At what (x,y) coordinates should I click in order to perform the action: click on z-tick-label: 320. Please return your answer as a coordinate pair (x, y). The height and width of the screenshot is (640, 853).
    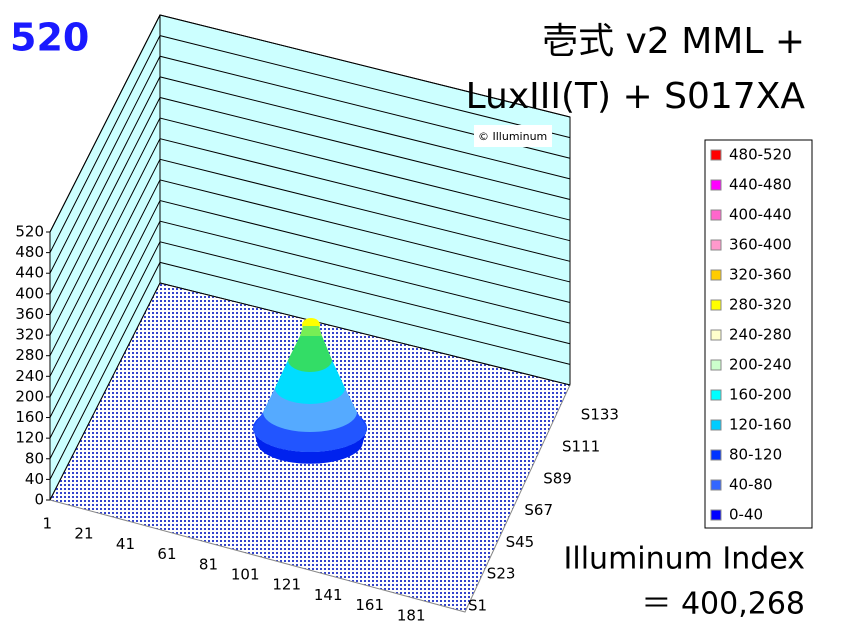
    Looking at the image, I should click on (29, 335).